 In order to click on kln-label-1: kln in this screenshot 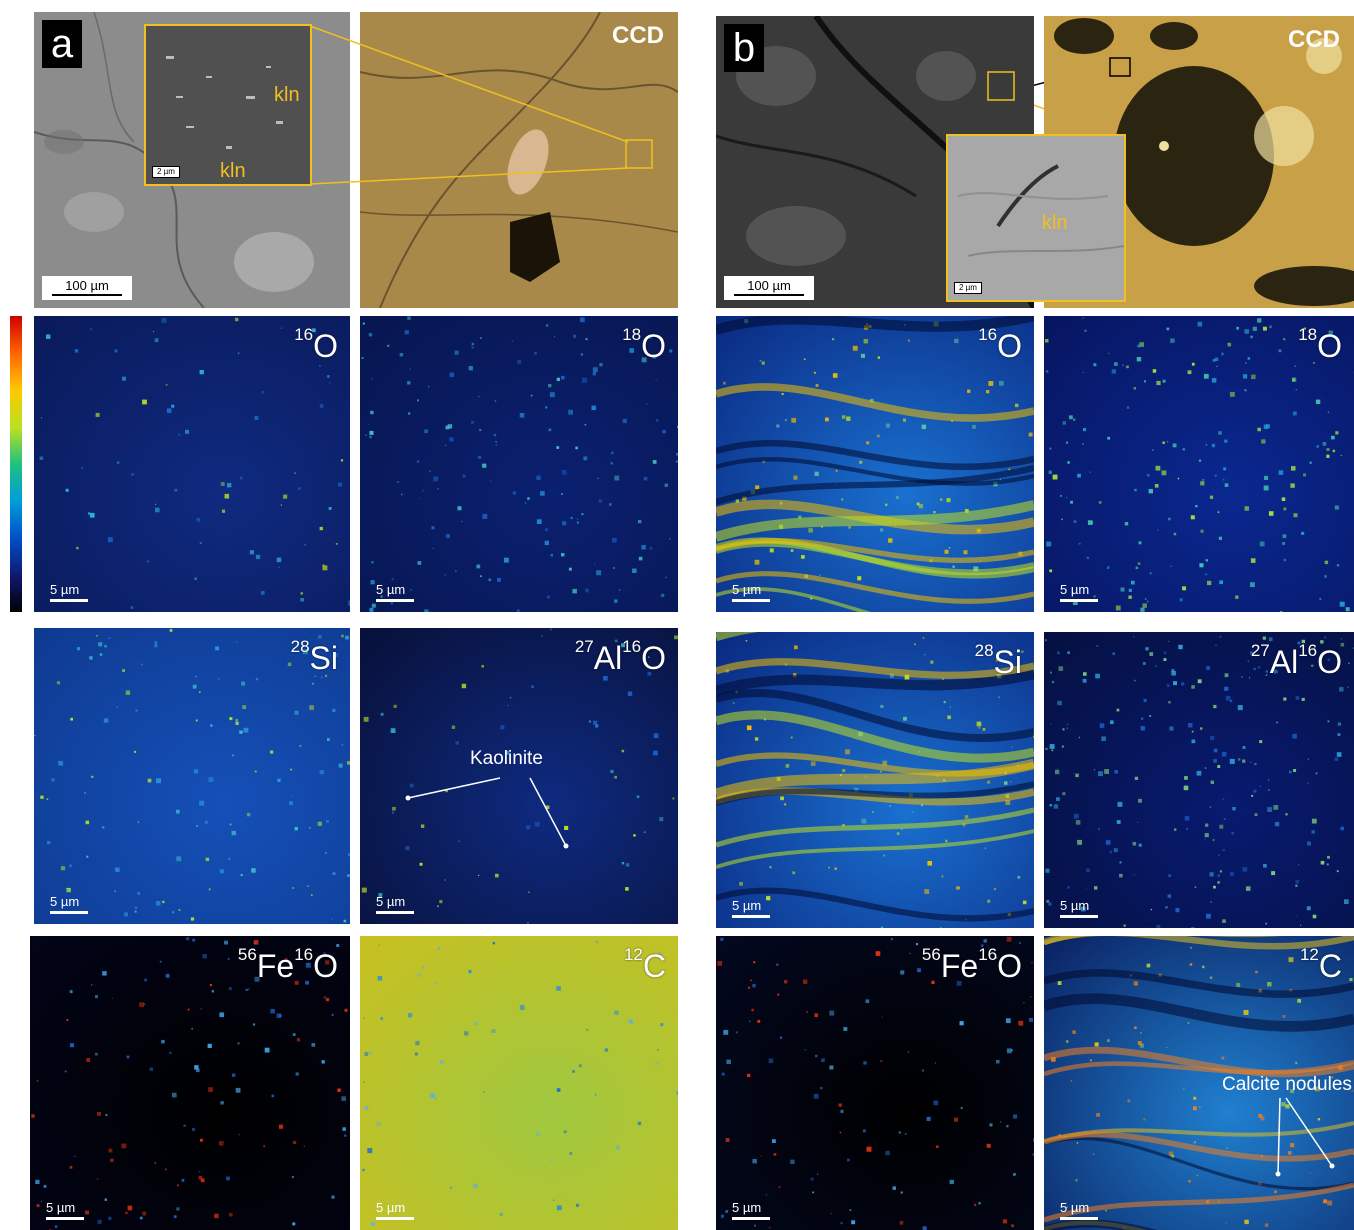, I will do `click(287, 95)`.